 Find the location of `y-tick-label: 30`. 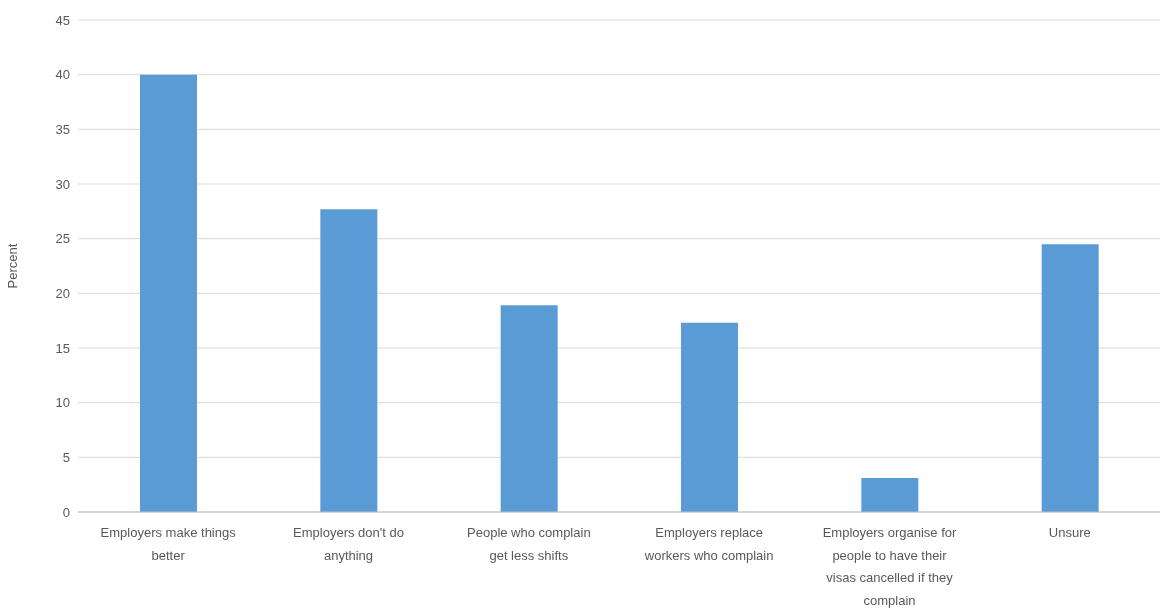

y-tick-label: 30 is located at coordinates (62, 184).